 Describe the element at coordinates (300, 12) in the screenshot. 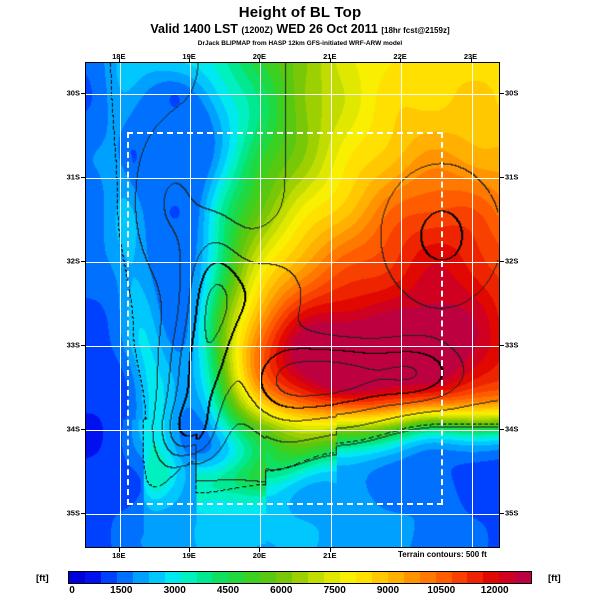

I see `page-title: Height of BL Top` at that location.